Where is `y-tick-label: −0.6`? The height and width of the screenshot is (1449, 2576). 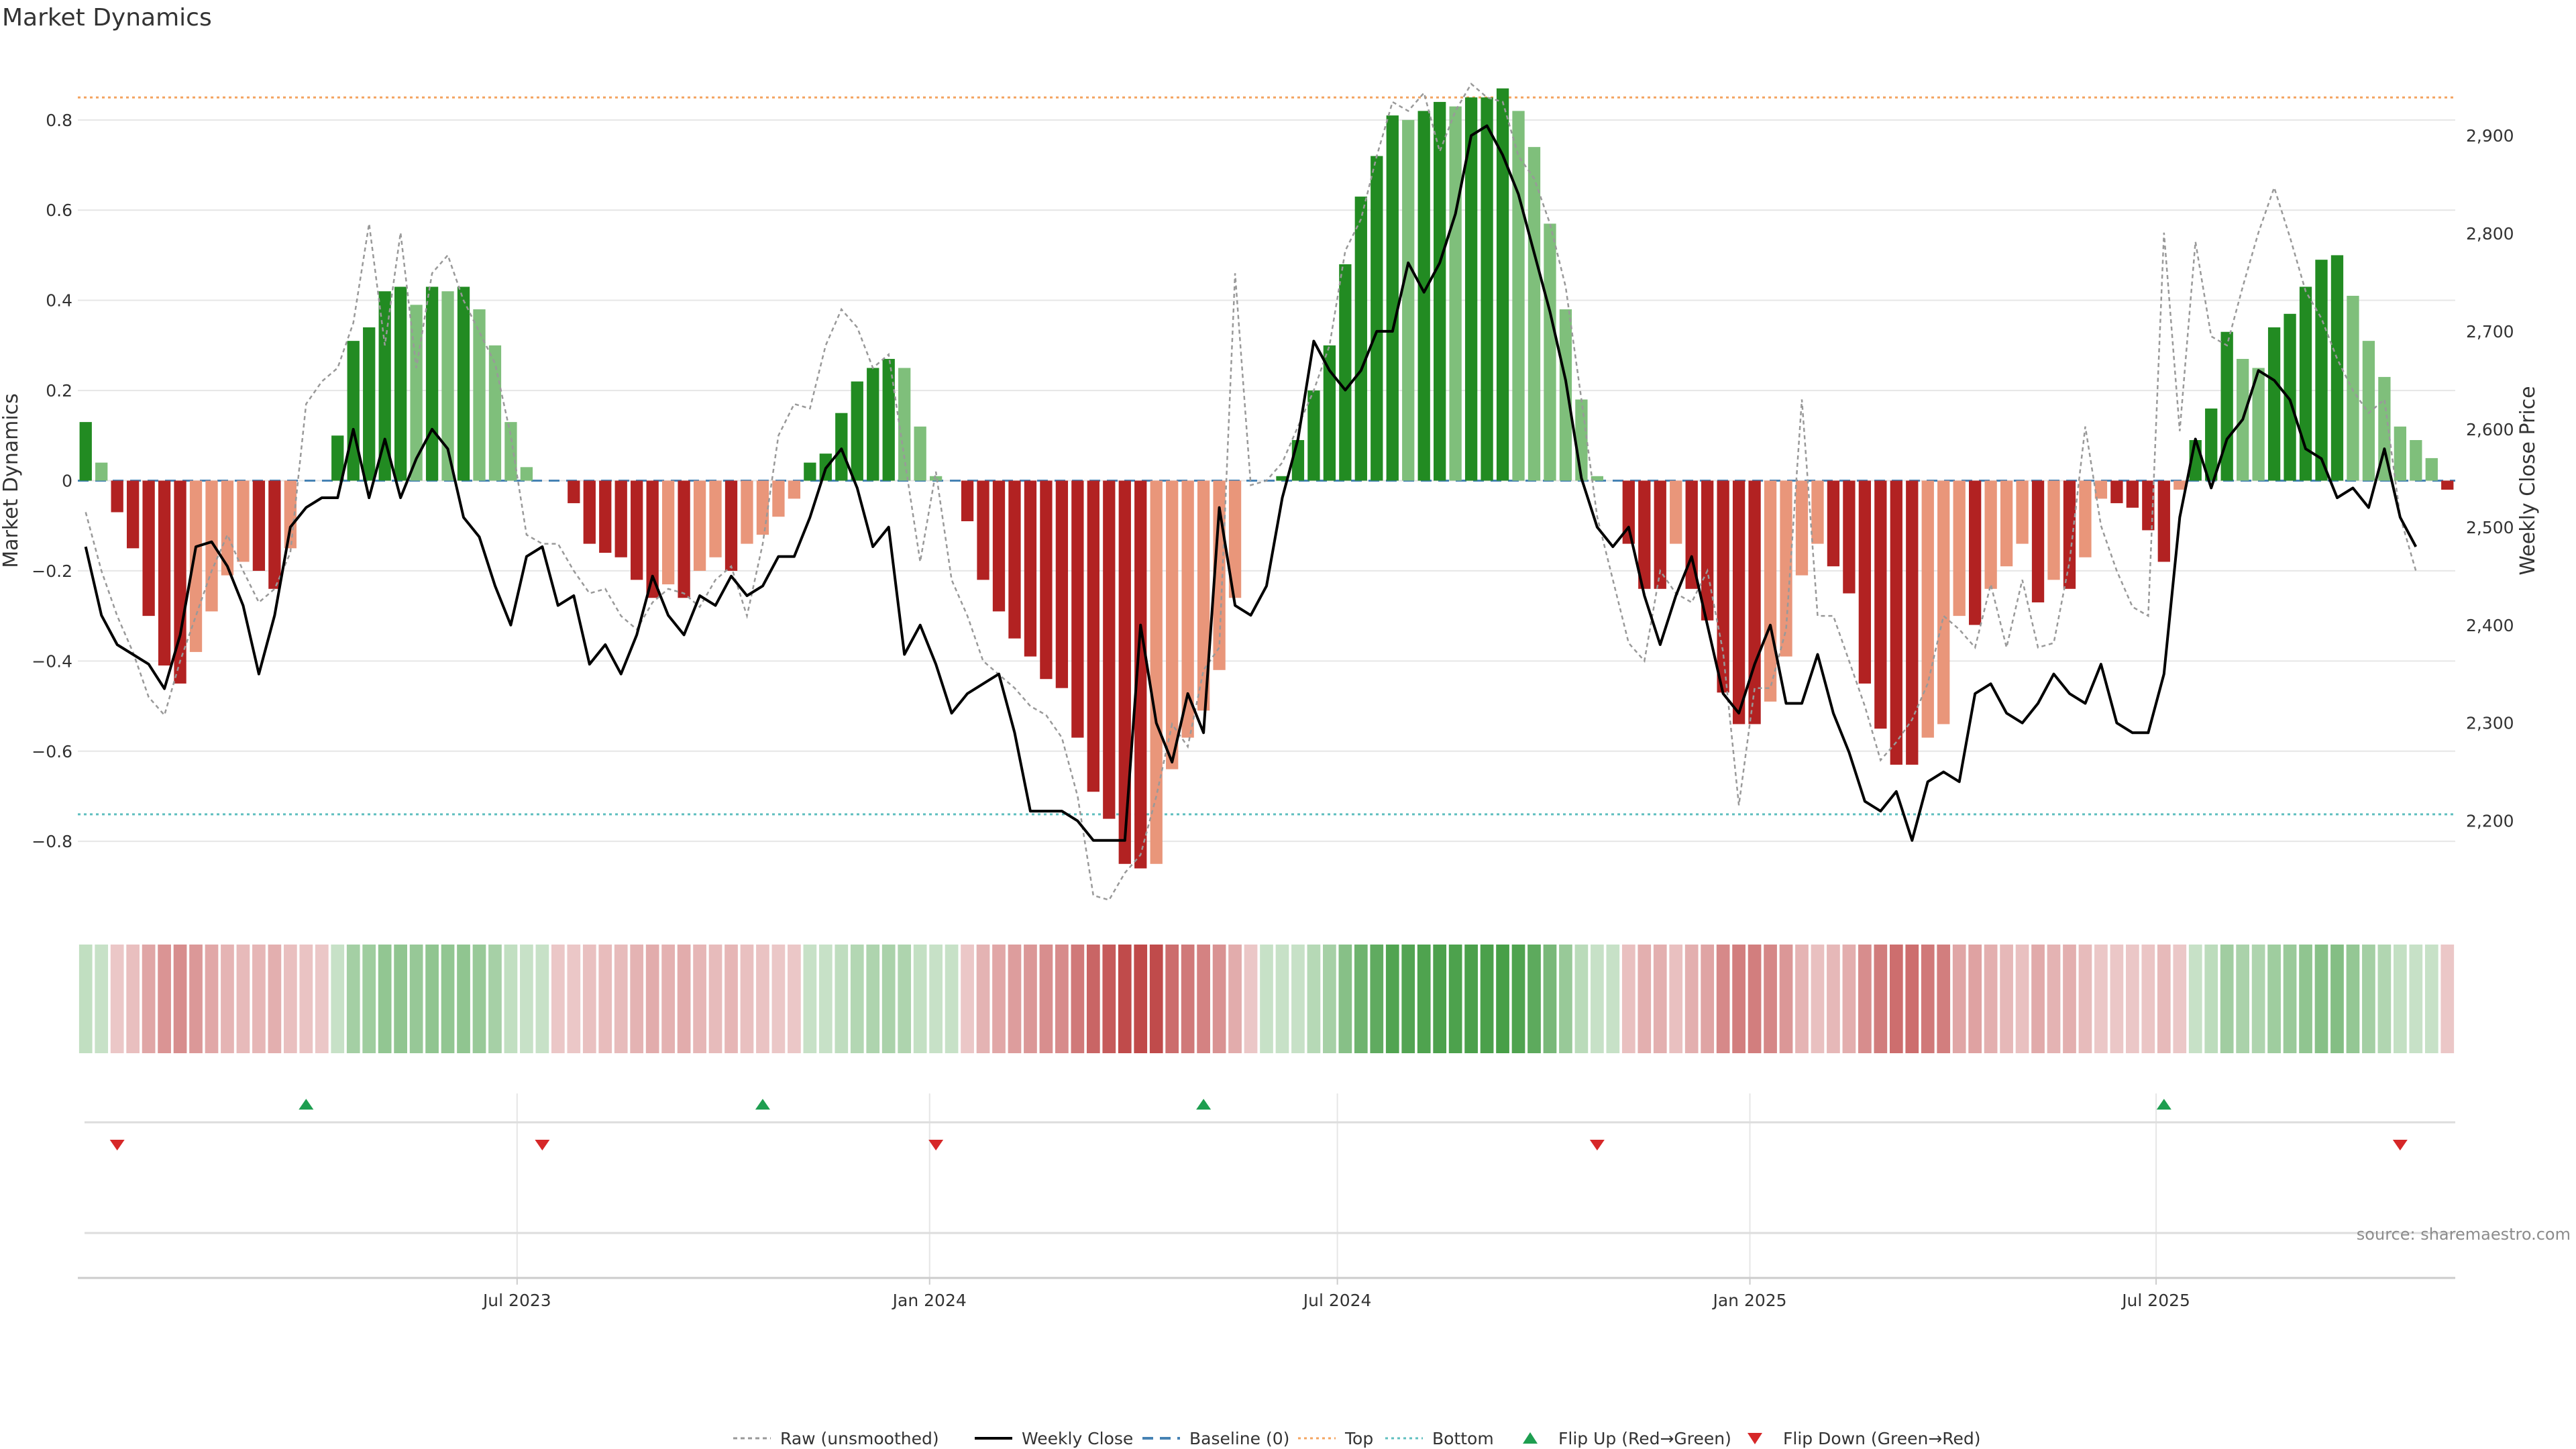
y-tick-label: −0.6 is located at coordinates (52, 751).